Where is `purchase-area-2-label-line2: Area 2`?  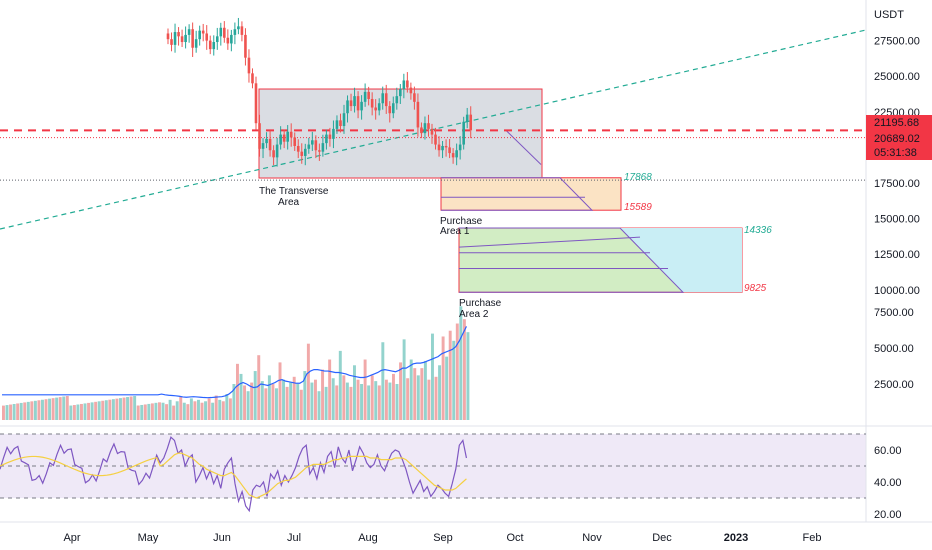 purchase-area-2-label-line2: Area 2 is located at coordinates (474, 314).